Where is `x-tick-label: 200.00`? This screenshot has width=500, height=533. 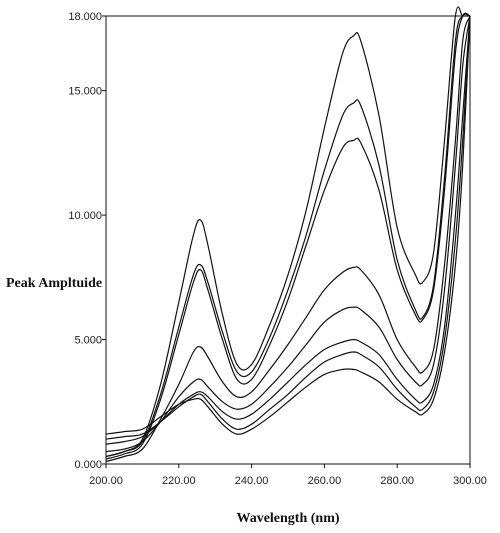
x-tick-label: 200.00 is located at coordinates (106, 481).